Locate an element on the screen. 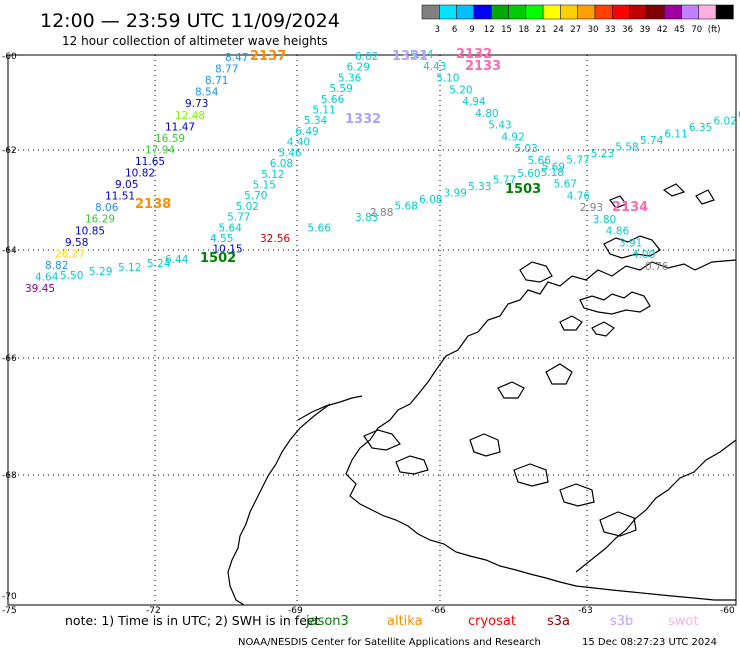  footer-timestamp: 15 Dec 08:27:23 UTC 2024 is located at coordinates (649, 642).